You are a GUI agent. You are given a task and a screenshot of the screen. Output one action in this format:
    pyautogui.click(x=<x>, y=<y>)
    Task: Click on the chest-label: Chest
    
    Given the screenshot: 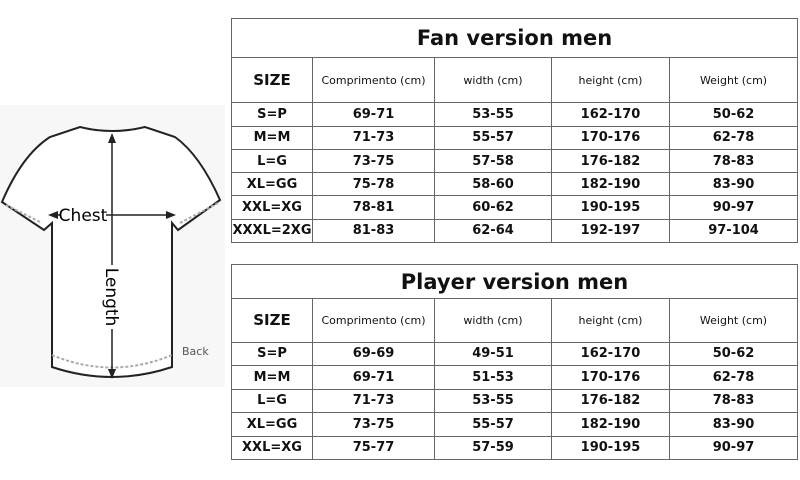 What is the action you would take?
    pyautogui.click(x=83, y=216)
    